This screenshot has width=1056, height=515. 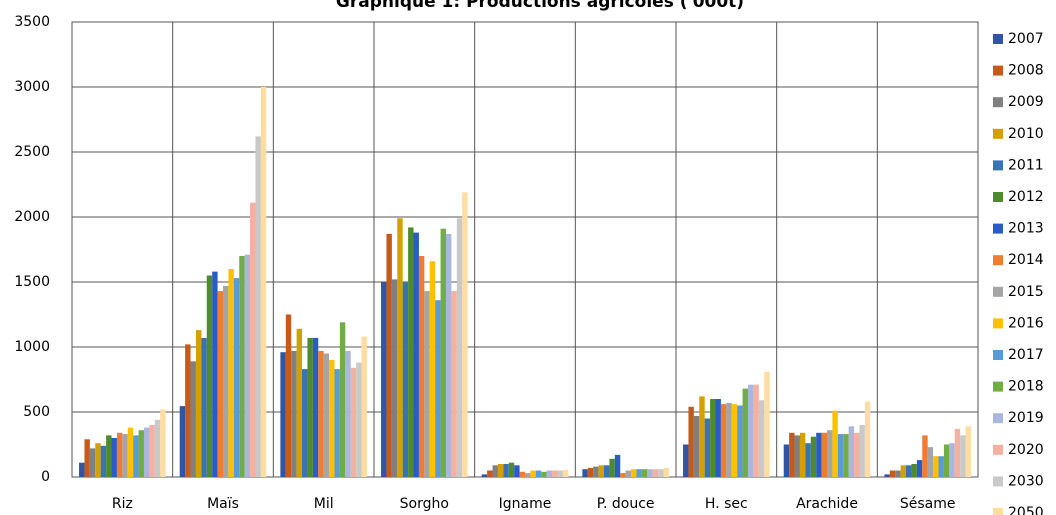 I want to click on y-tick-label: 0, so click(x=45, y=477).